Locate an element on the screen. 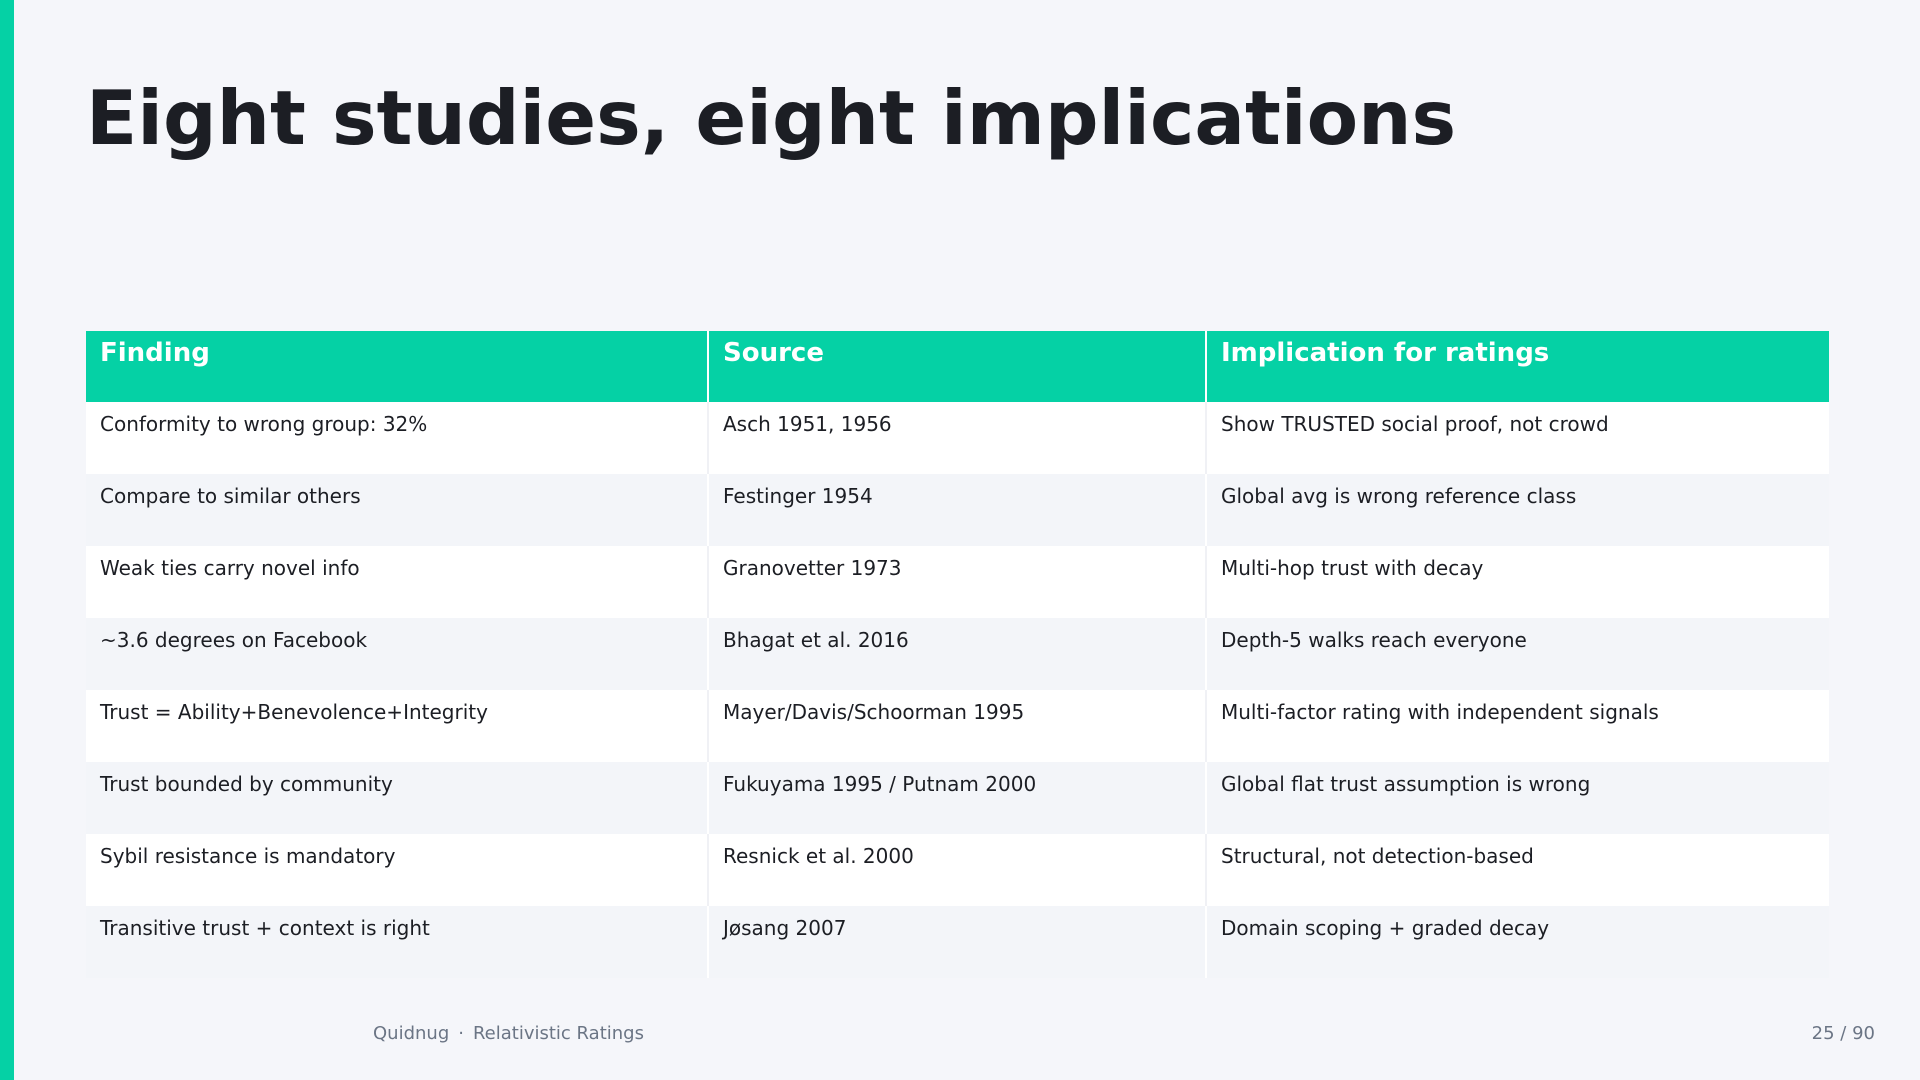 The height and width of the screenshot is (1080, 1920). finding-cell: Conformity to wrong group: 32% is located at coordinates (397, 438).